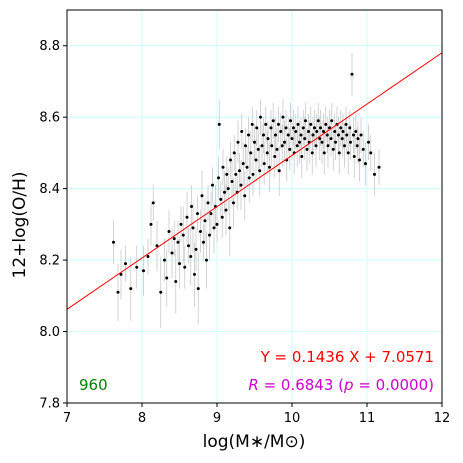 This screenshot has width=463, height=463. What do you see at coordinates (217, 418) in the screenshot?
I see `x-tick-label-2: 9` at bounding box center [217, 418].